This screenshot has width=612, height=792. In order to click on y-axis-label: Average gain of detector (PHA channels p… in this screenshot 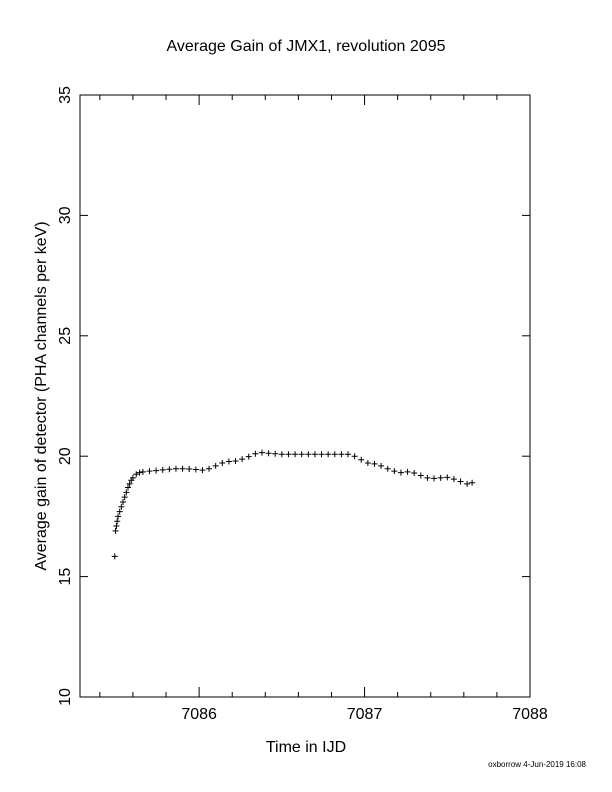, I will do `click(41, 395)`.